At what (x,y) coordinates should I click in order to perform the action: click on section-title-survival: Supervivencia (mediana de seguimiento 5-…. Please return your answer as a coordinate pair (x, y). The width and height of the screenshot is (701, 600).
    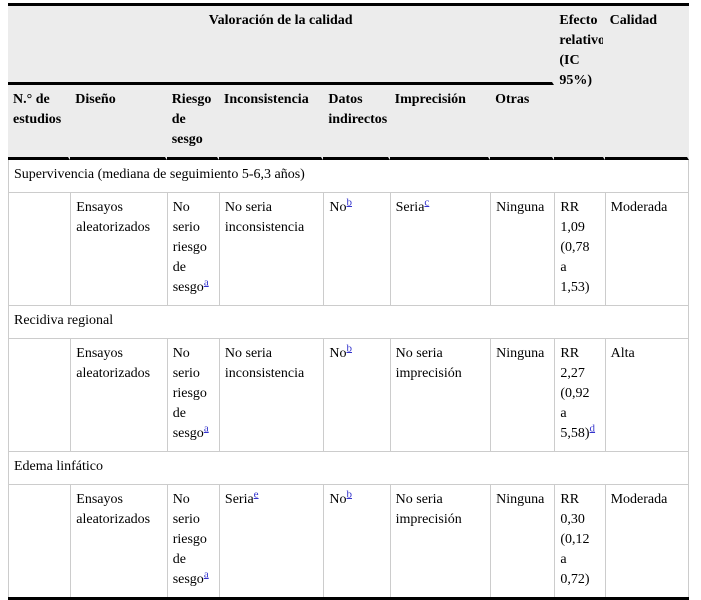
    Looking at the image, I should click on (348, 176).